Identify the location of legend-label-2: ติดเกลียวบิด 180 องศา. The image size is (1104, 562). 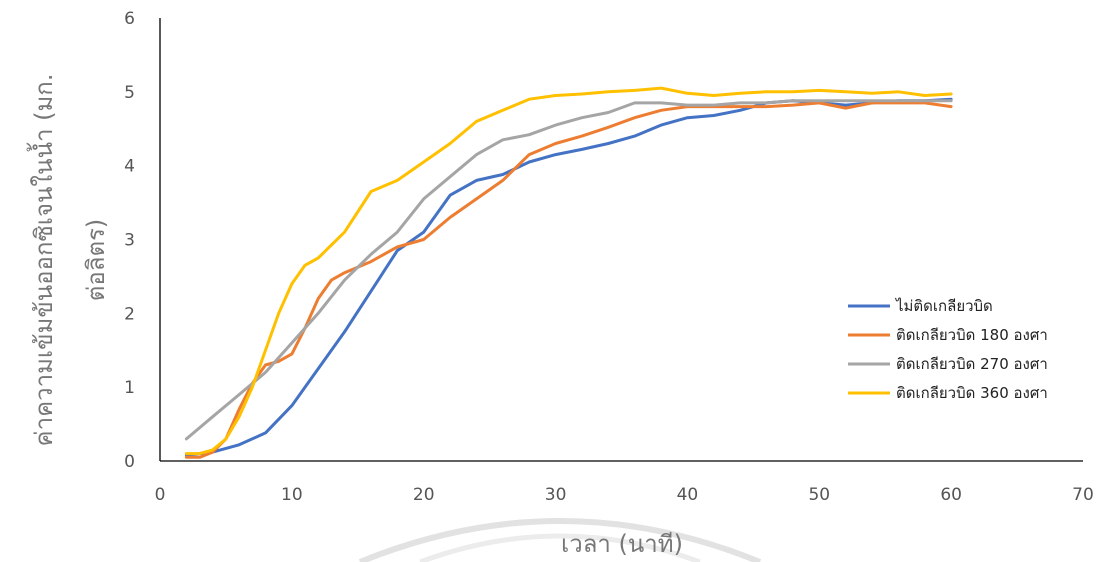
(972, 335).